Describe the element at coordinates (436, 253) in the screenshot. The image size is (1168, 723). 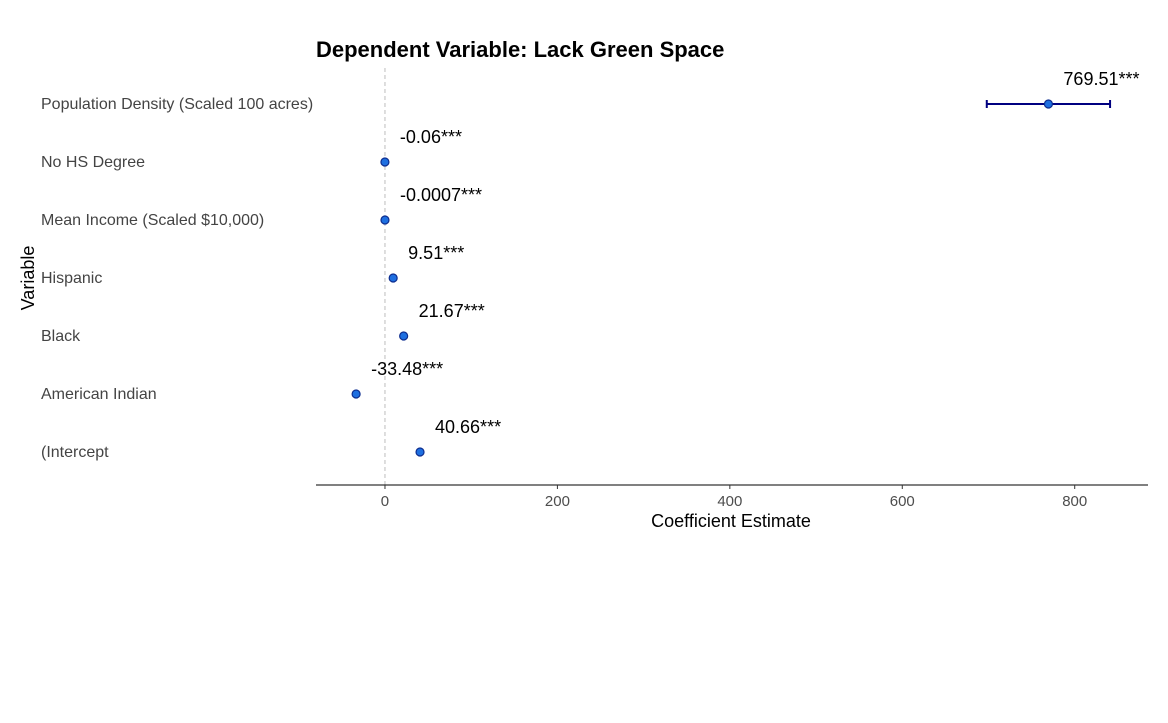
I see `data-label: 9.51***` at that location.